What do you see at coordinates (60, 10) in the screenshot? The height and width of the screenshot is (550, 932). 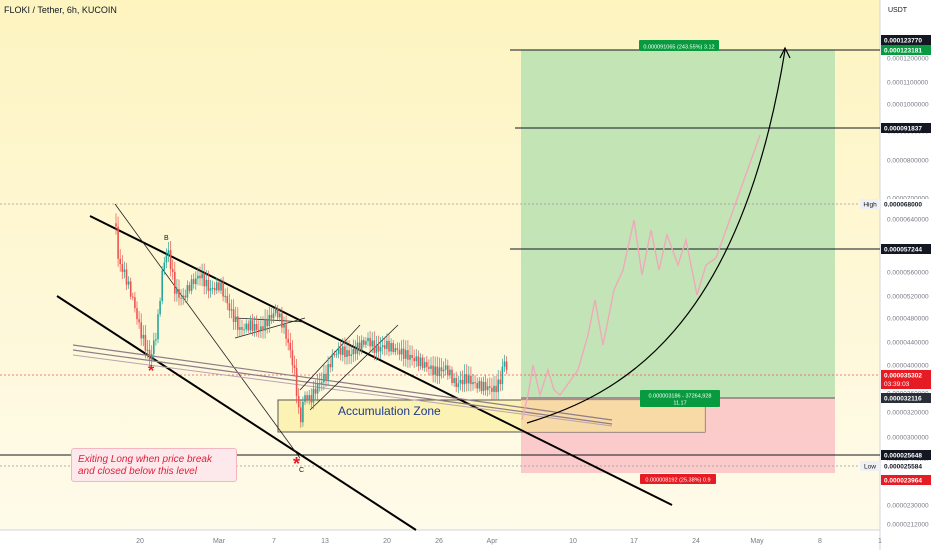 I see `chart-title: FLOKI / Tether, 6h, KUCOIN` at bounding box center [60, 10].